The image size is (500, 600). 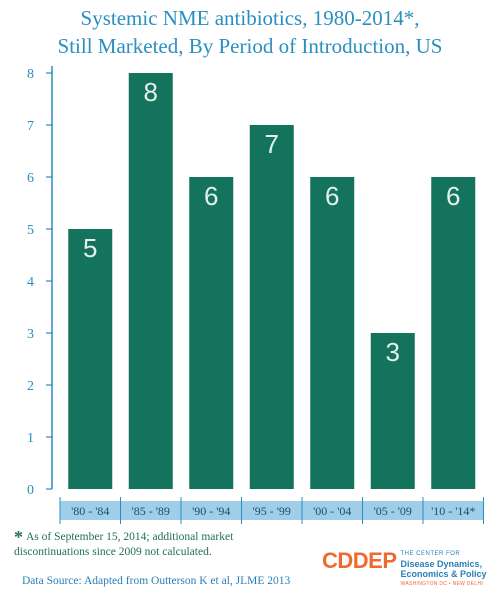 What do you see at coordinates (250, 18) in the screenshot?
I see `chart-title-line1: Systemic NME antibiotics, 1980-2014*,` at bounding box center [250, 18].